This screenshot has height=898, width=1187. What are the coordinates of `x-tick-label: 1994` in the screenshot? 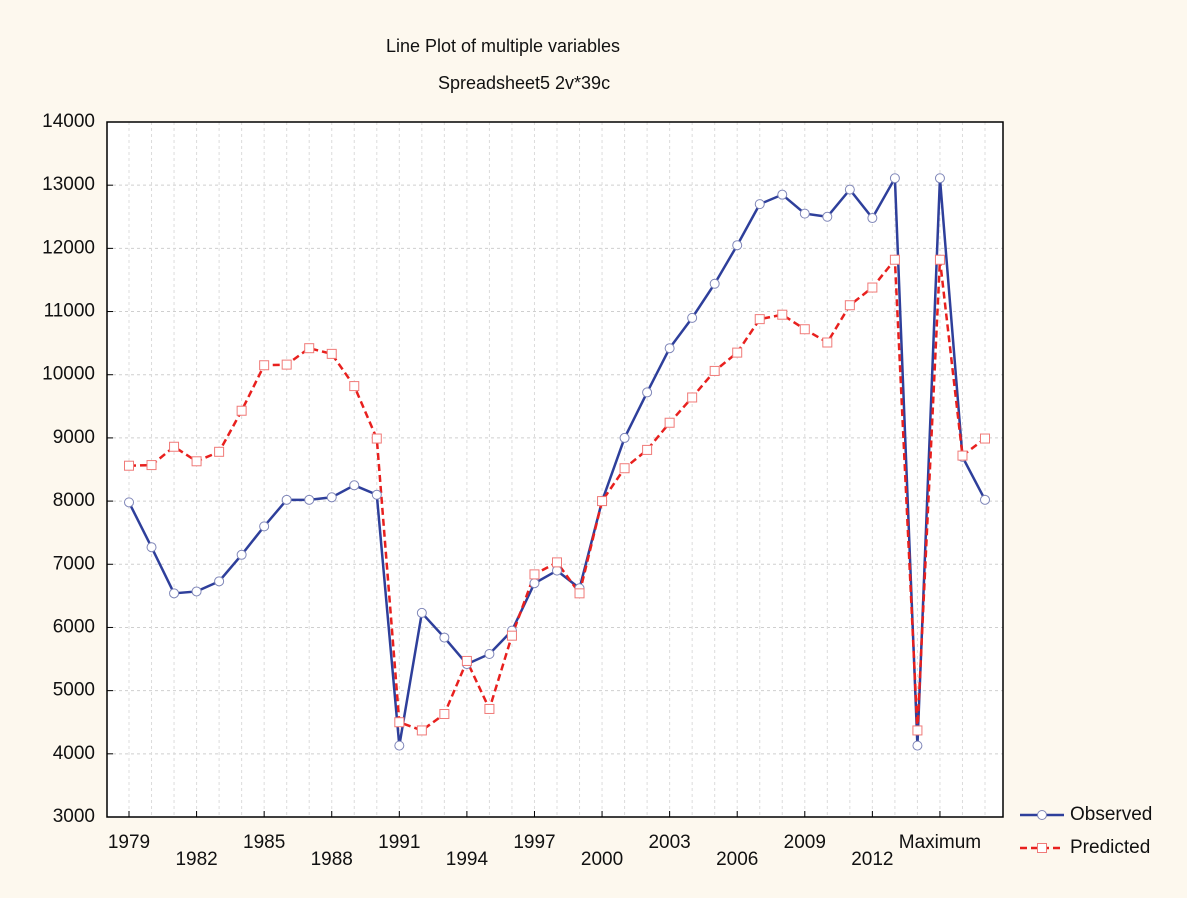 It's located at (467, 859).